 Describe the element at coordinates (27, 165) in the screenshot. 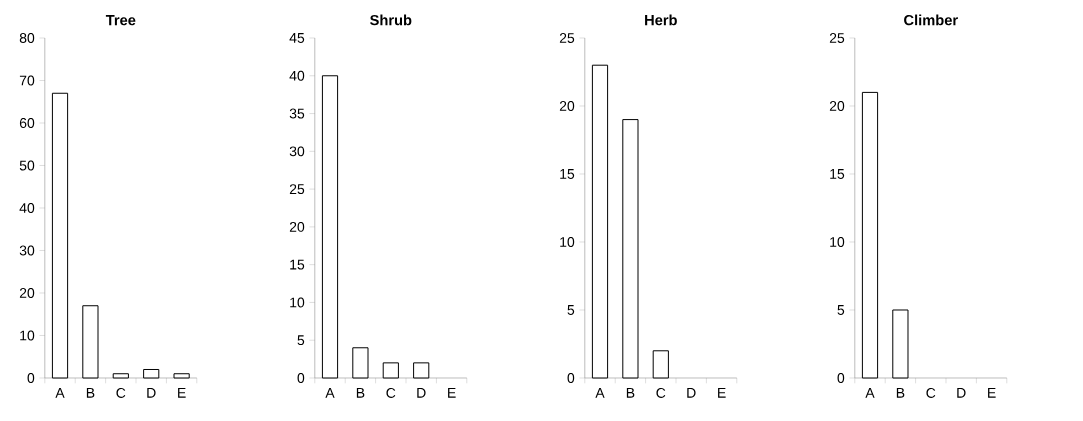

I see `y-tick-label: 50` at that location.